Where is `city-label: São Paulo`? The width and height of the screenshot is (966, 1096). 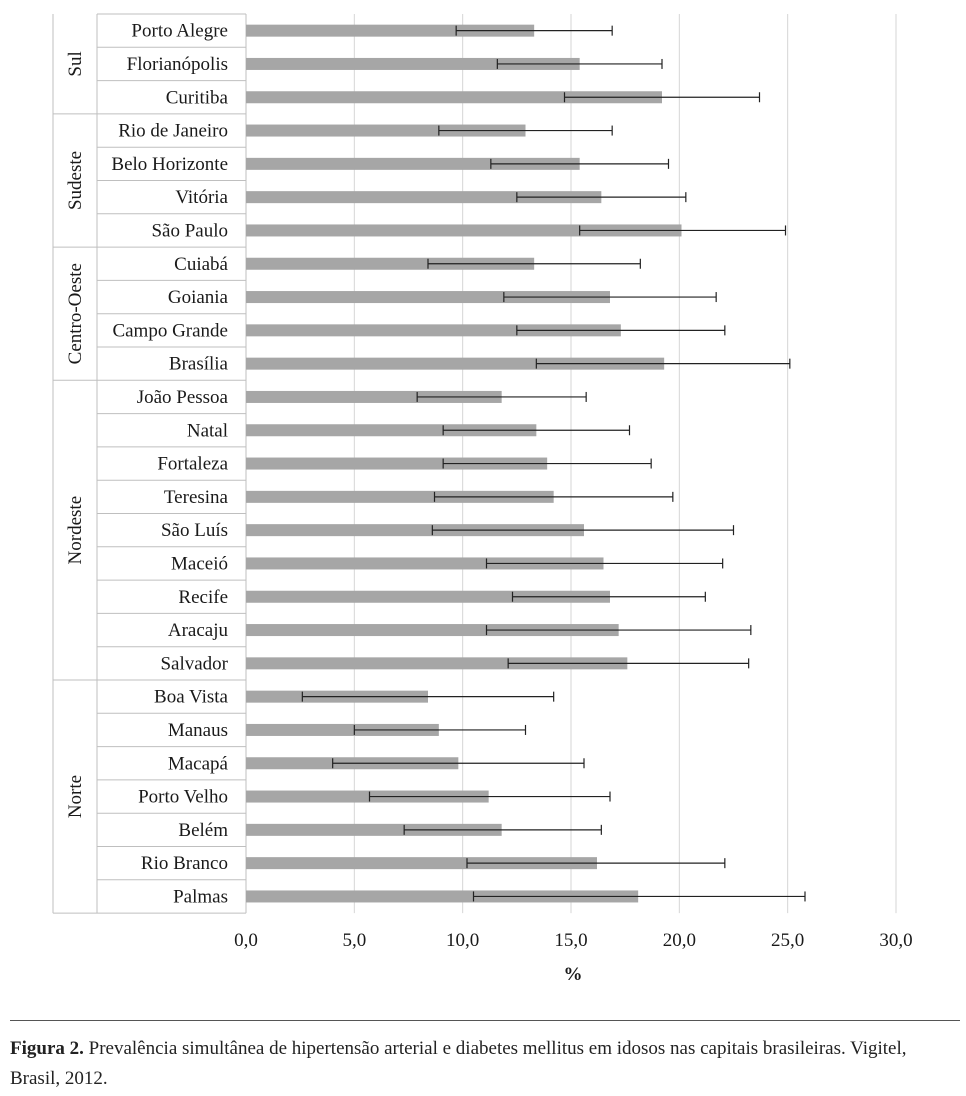 city-label: São Paulo is located at coordinates (189, 230).